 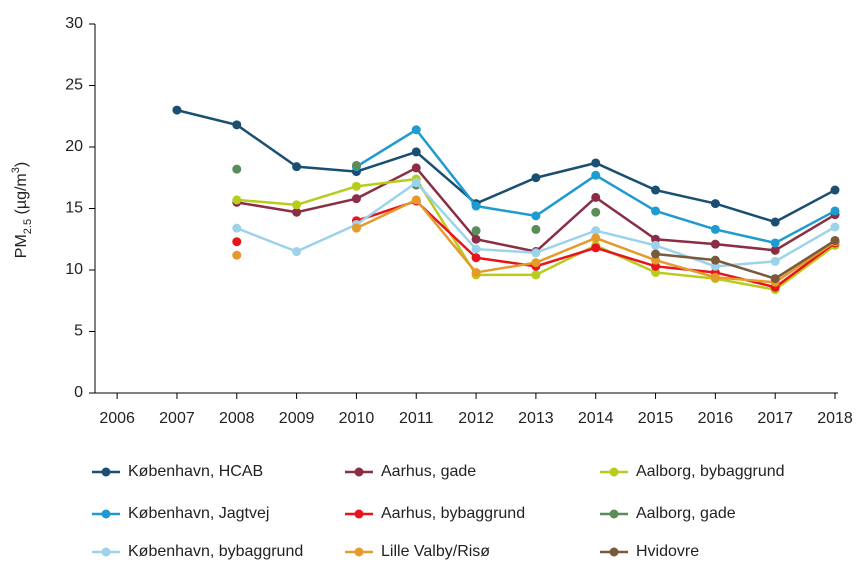 What do you see at coordinates (117, 418) in the screenshot?
I see `x-tick-label: 2006` at bounding box center [117, 418].